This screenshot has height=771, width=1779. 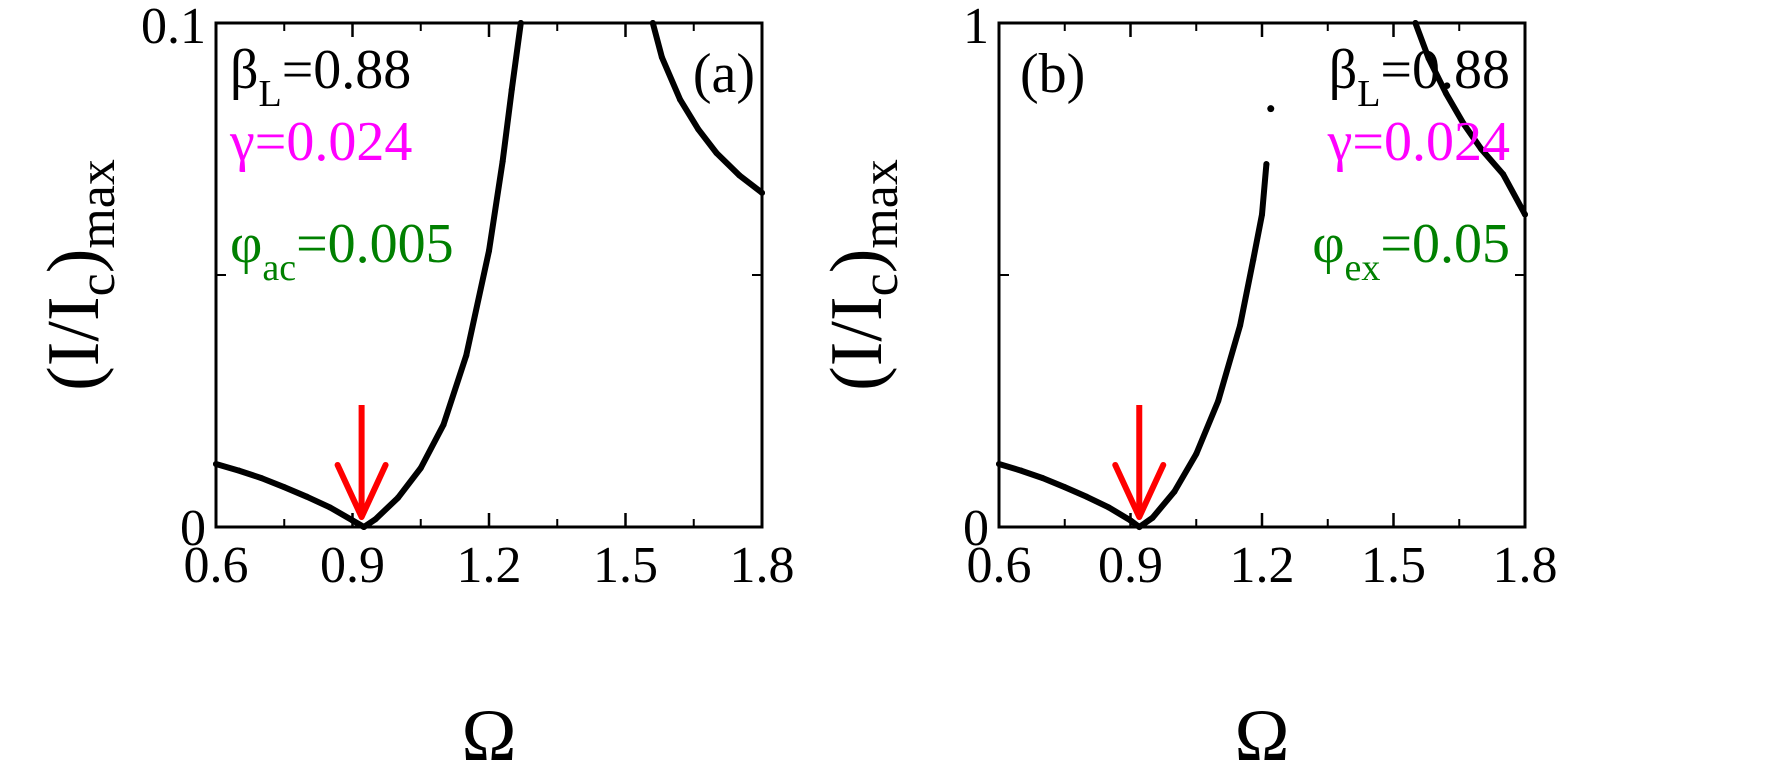 What do you see at coordinates (1411, 251) in the screenshot?
I see `parameter-annotation: φex=0.05` at bounding box center [1411, 251].